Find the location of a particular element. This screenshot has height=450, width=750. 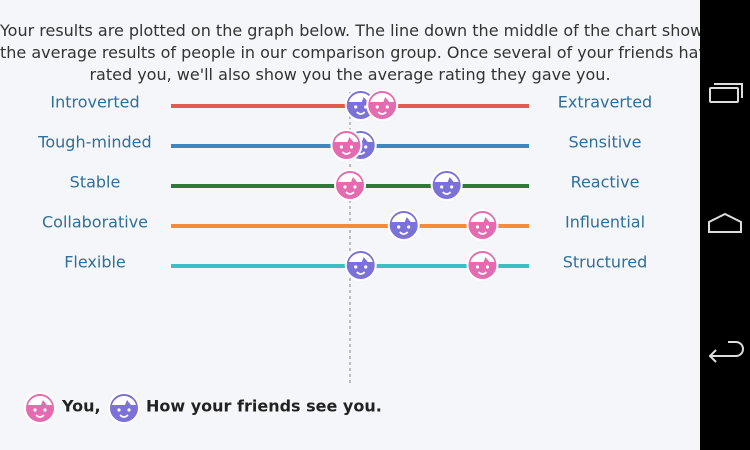

left-trait-label: Tough-minded is located at coordinates (94, 142).